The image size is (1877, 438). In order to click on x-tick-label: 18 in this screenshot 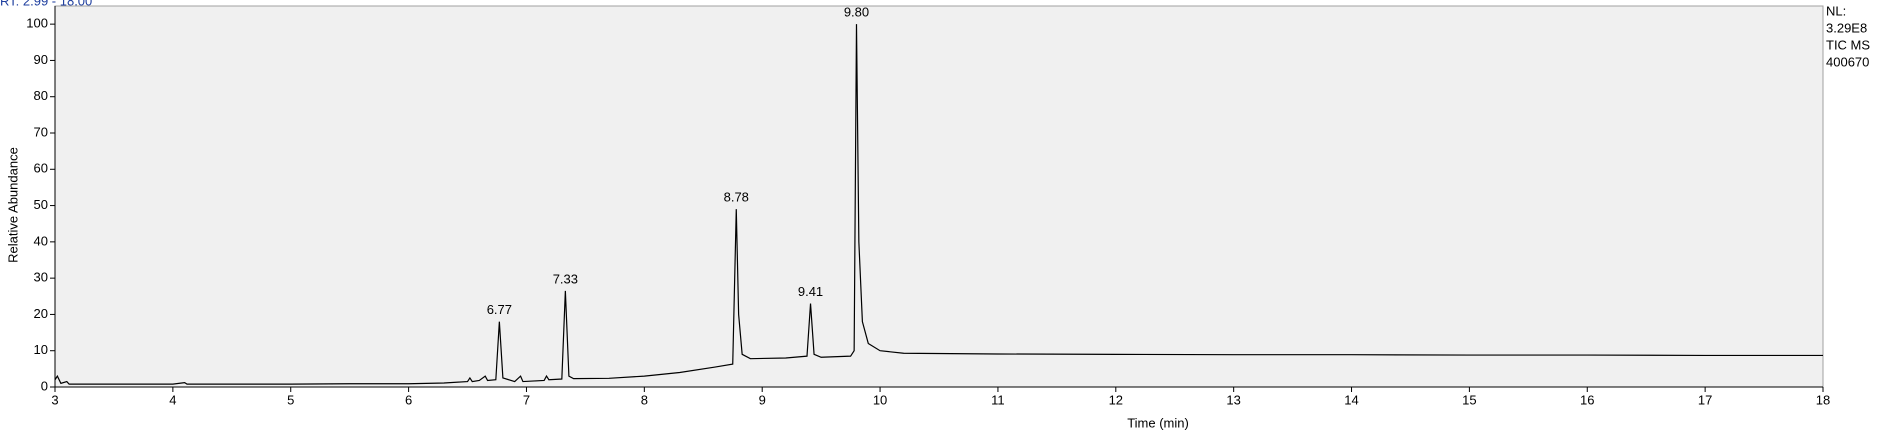, I will do `click(1823, 399)`.